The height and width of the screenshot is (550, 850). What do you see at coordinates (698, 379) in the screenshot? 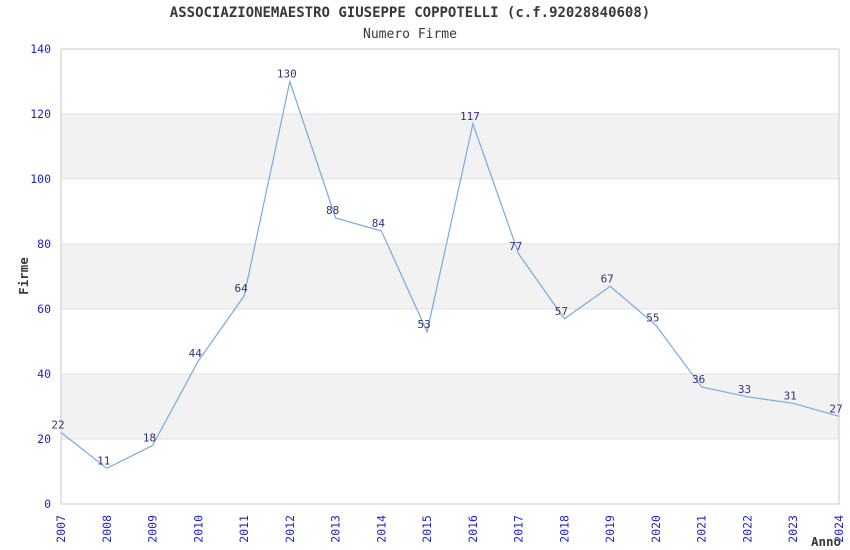
I see `data-point-label: 36` at bounding box center [698, 379].